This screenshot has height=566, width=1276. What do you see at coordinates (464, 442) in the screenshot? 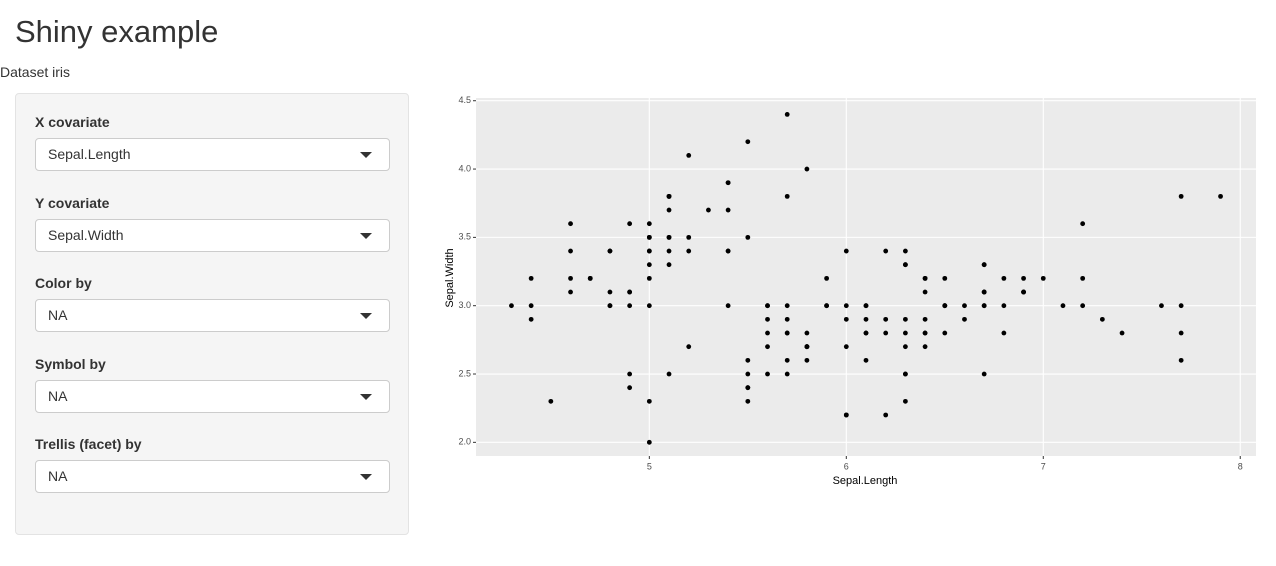
I see `y-tick-label: 2.0` at bounding box center [464, 442].